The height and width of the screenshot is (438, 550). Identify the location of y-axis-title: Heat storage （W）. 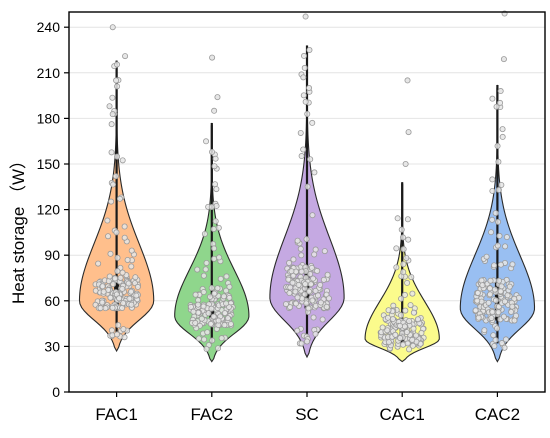
(18, 228).